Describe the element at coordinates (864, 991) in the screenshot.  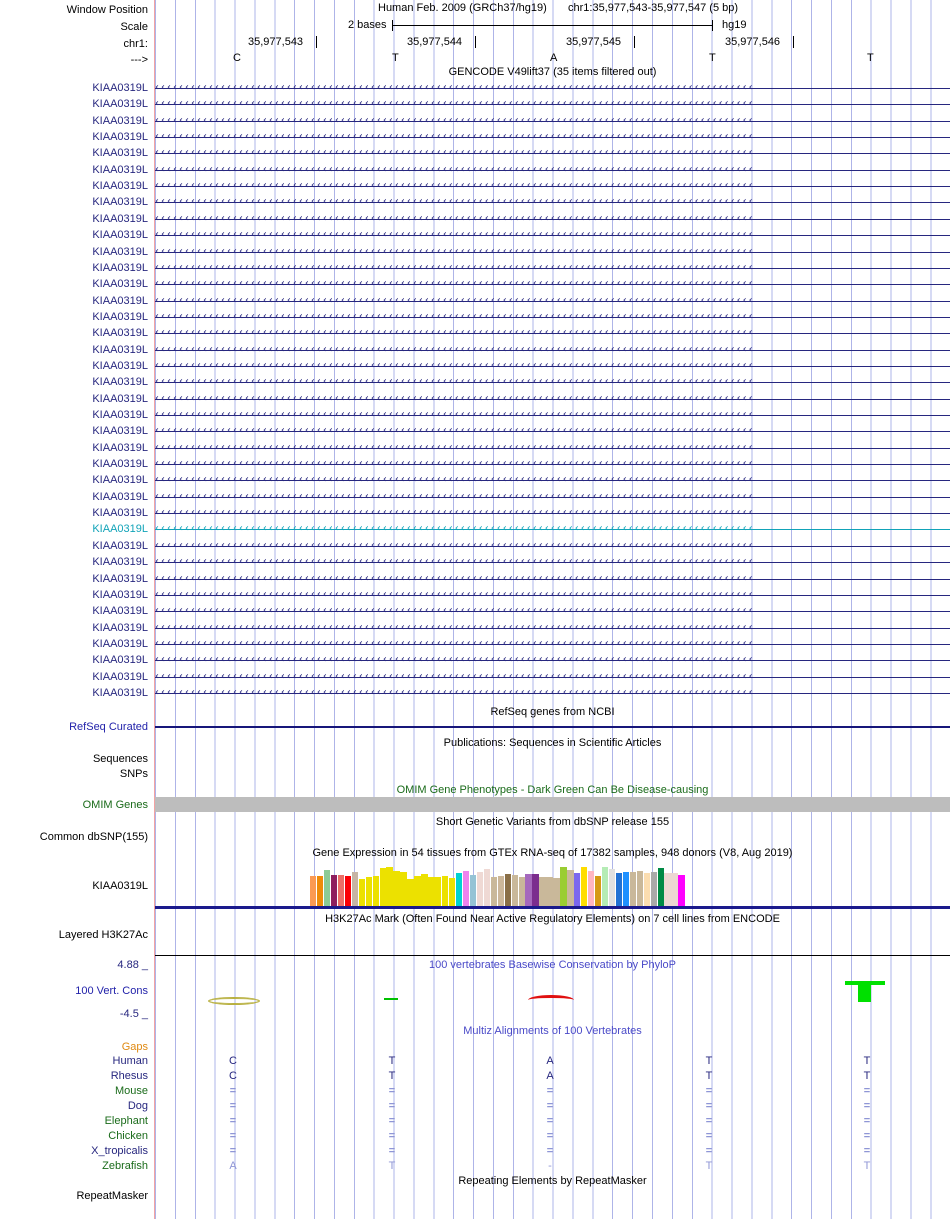
I see `conservation-green-tee-stem` at that location.